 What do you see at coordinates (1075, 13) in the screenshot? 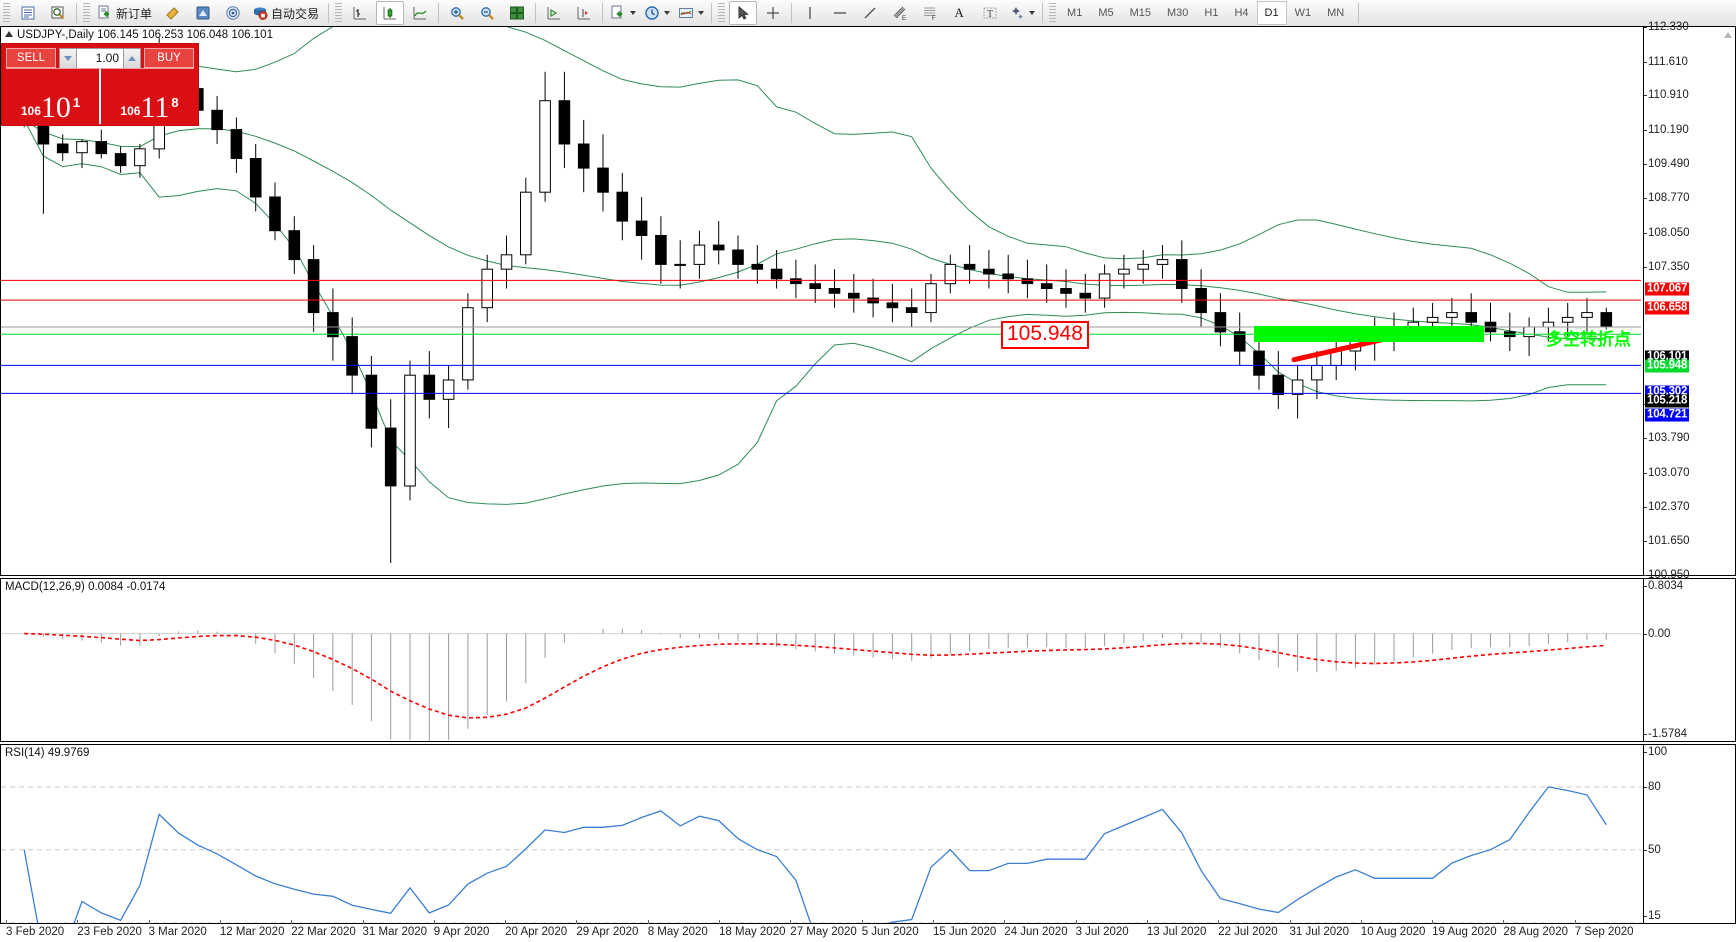
I see `timeframe-m1: M1` at bounding box center [1075, 13].